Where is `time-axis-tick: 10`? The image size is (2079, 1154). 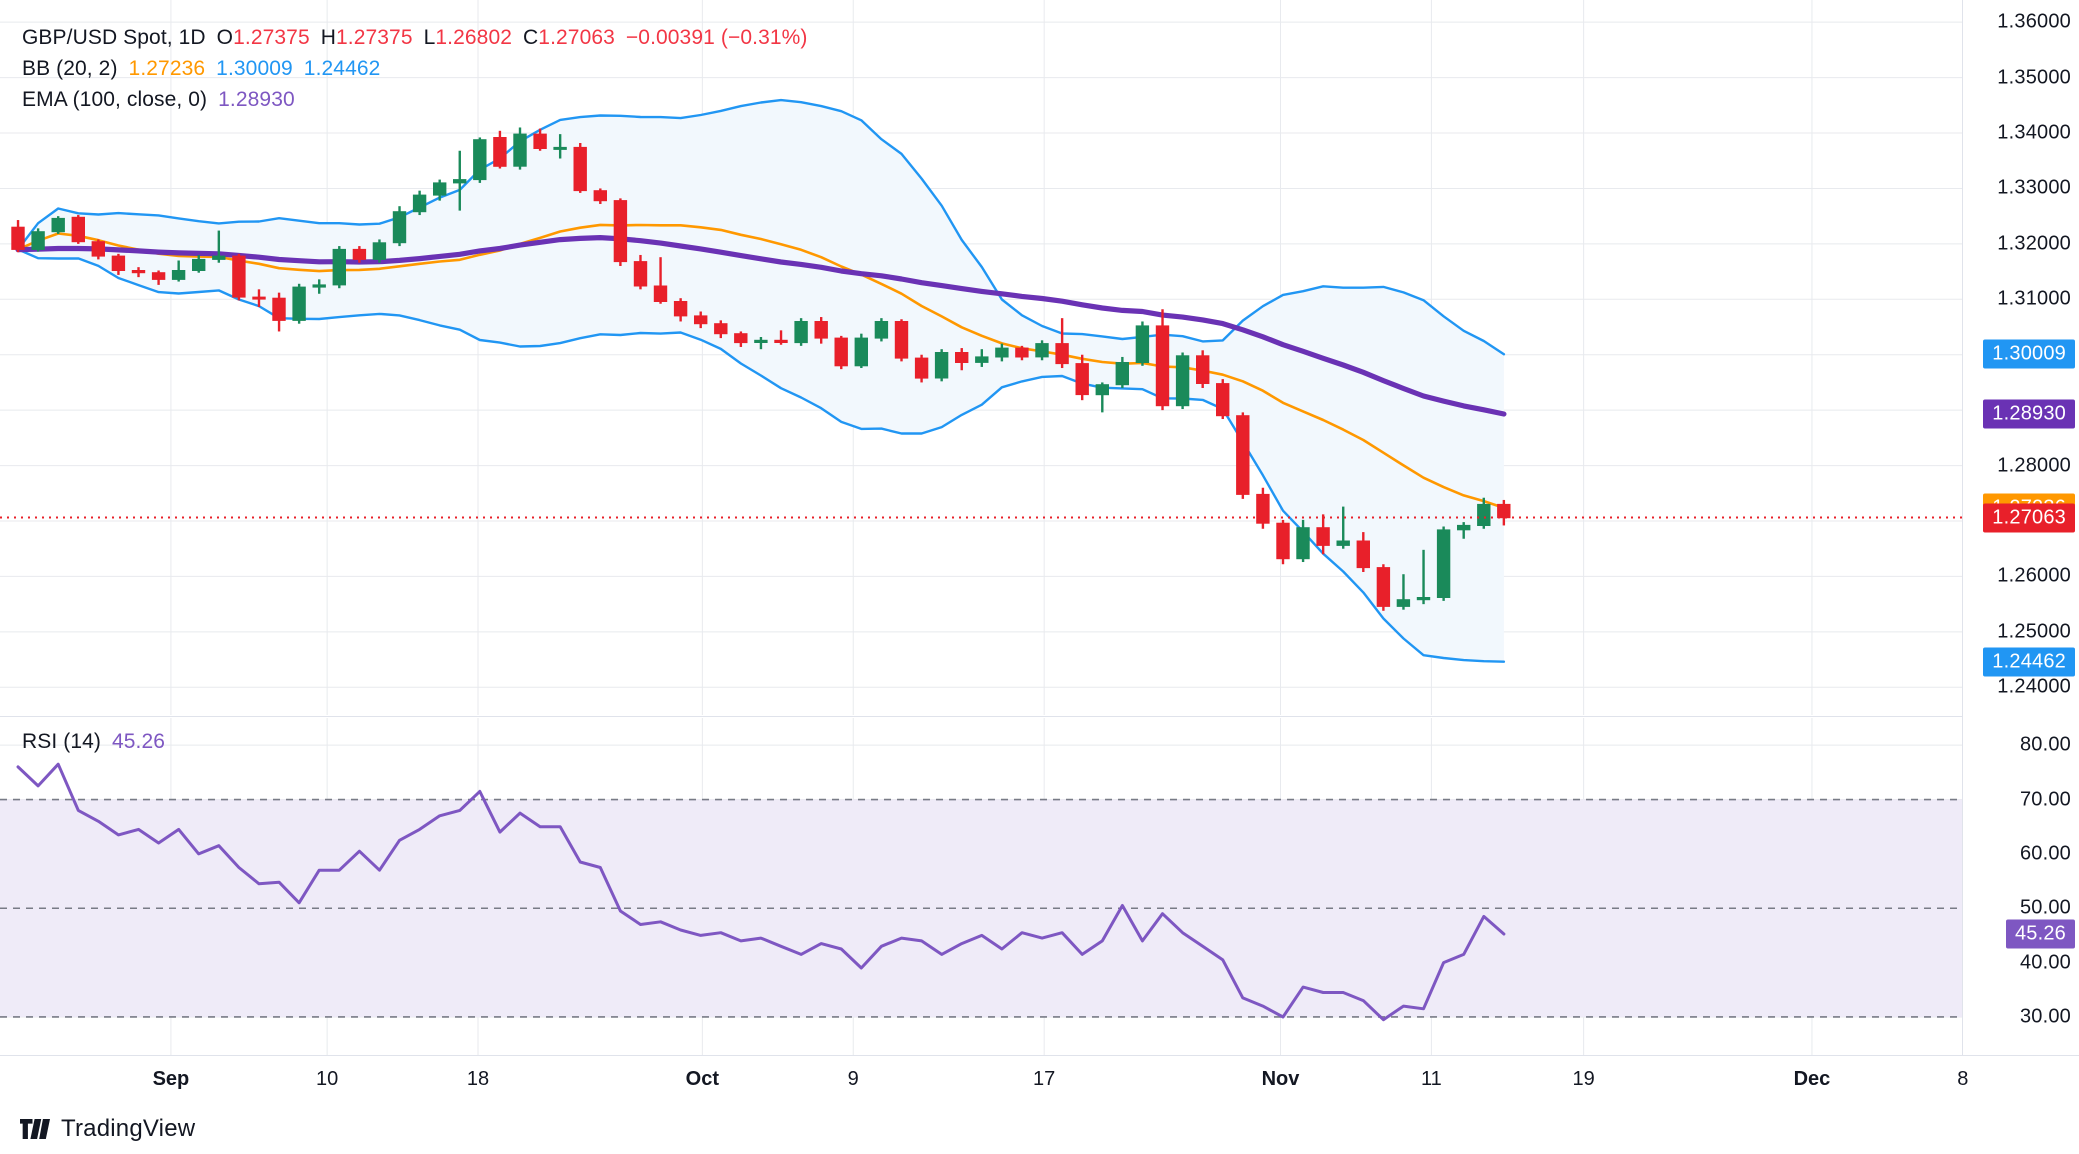 time-axis-tick: 10 is located at coordinates (327, 1079).